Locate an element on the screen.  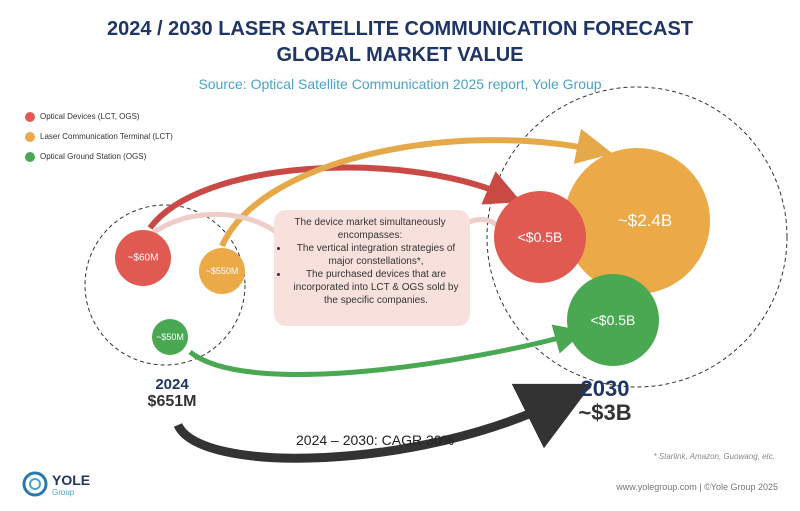
logo-name: YOLE is located at coordinates (71, 480).